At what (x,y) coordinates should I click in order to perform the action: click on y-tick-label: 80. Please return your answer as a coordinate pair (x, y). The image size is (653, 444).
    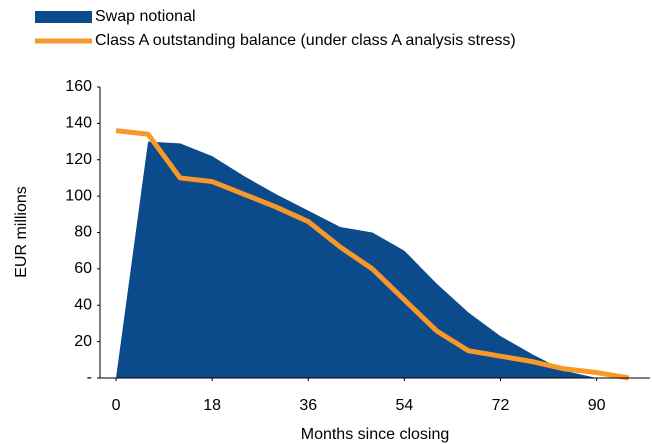
    Looking at the image, I should click on (83, 232).